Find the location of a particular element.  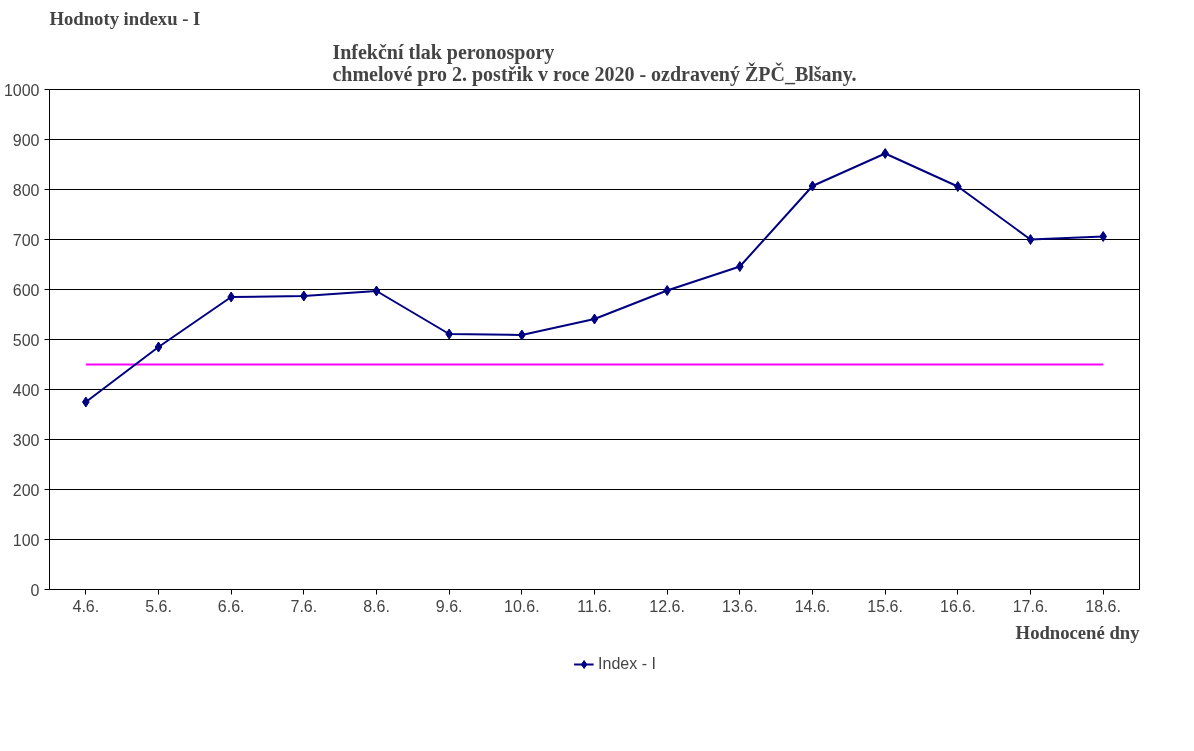

y-tick-label: 200 is located at coordinates (26, 490).